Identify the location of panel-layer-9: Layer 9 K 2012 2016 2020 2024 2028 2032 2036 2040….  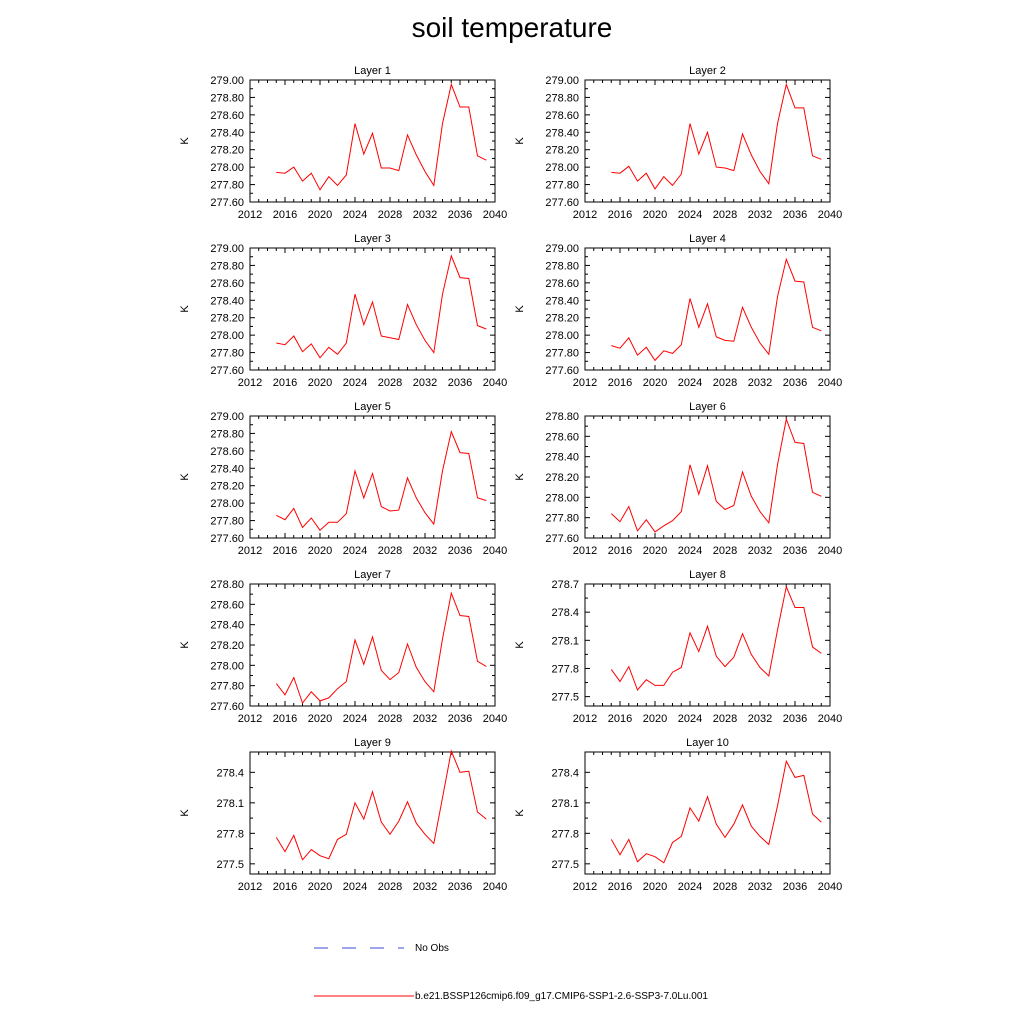
(343, 815).